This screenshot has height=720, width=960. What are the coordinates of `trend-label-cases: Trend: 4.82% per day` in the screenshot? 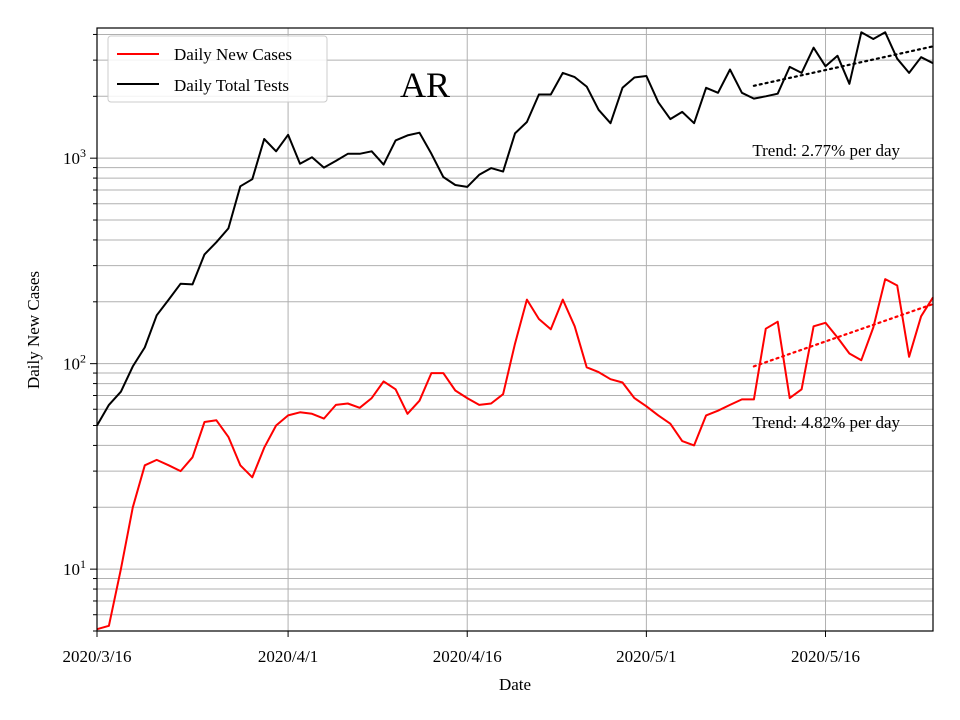 It's located at (826, 422).